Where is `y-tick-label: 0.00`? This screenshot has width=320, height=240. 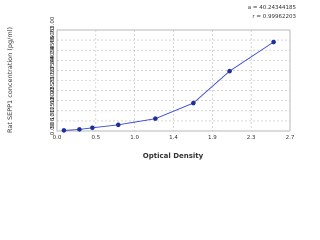
y-tick-label: 0.00 is located at coordinates (53, 128).